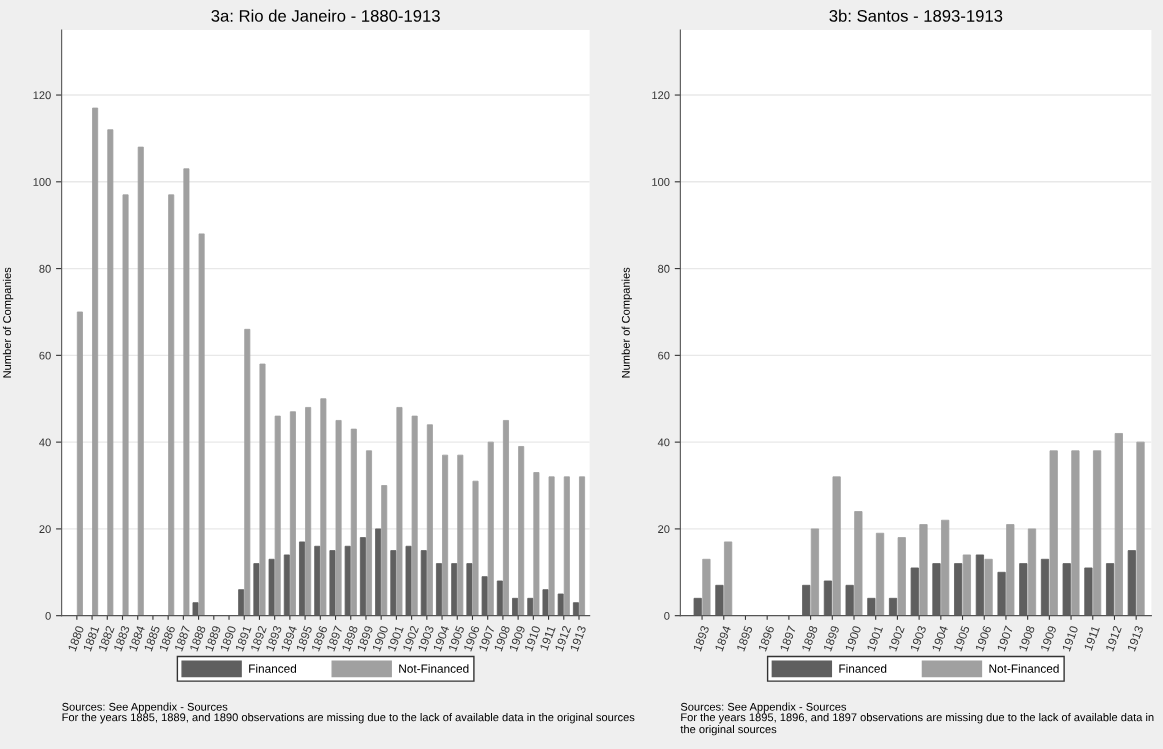 This screenshot has width=1163, height=749. Describe the element at coordinates (325, 15) in the screenshot. I see `chart-title: 3a: Rio de Janeiro - 1880-1913` at that location.